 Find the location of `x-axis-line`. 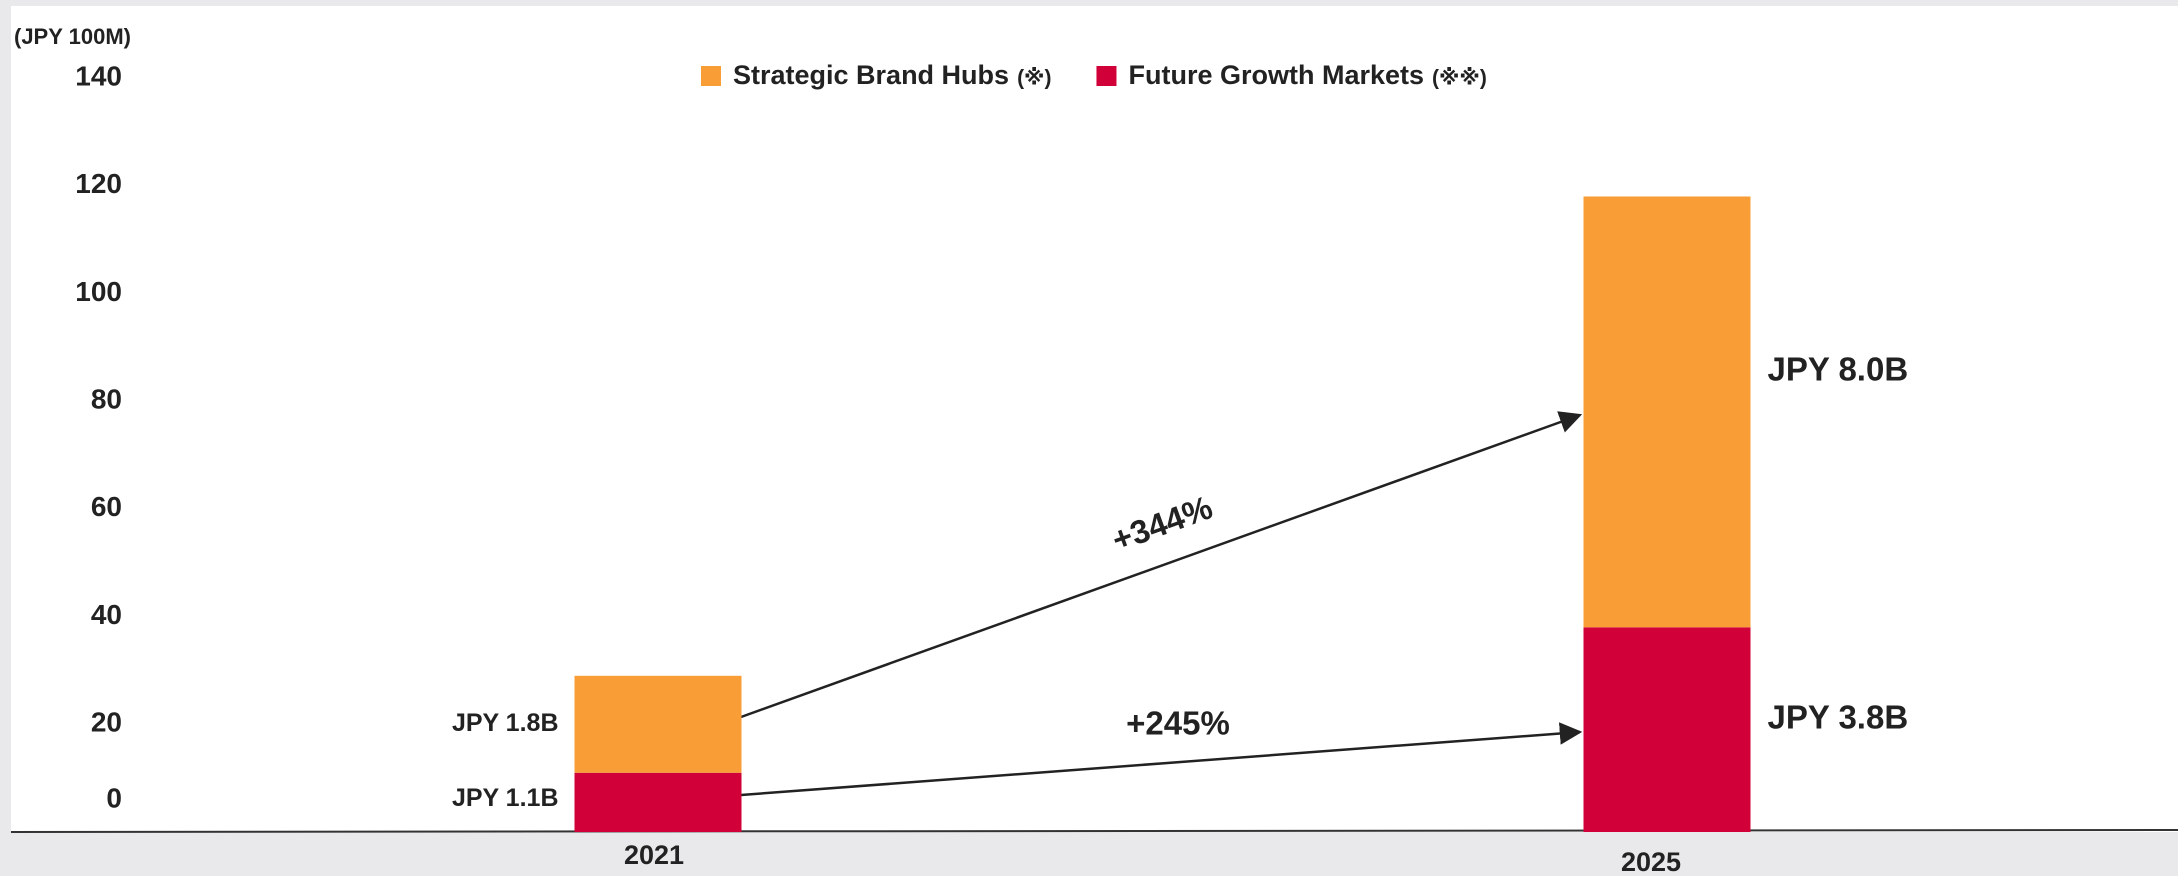

x-axis-line is located at coordinates (1094, 831).